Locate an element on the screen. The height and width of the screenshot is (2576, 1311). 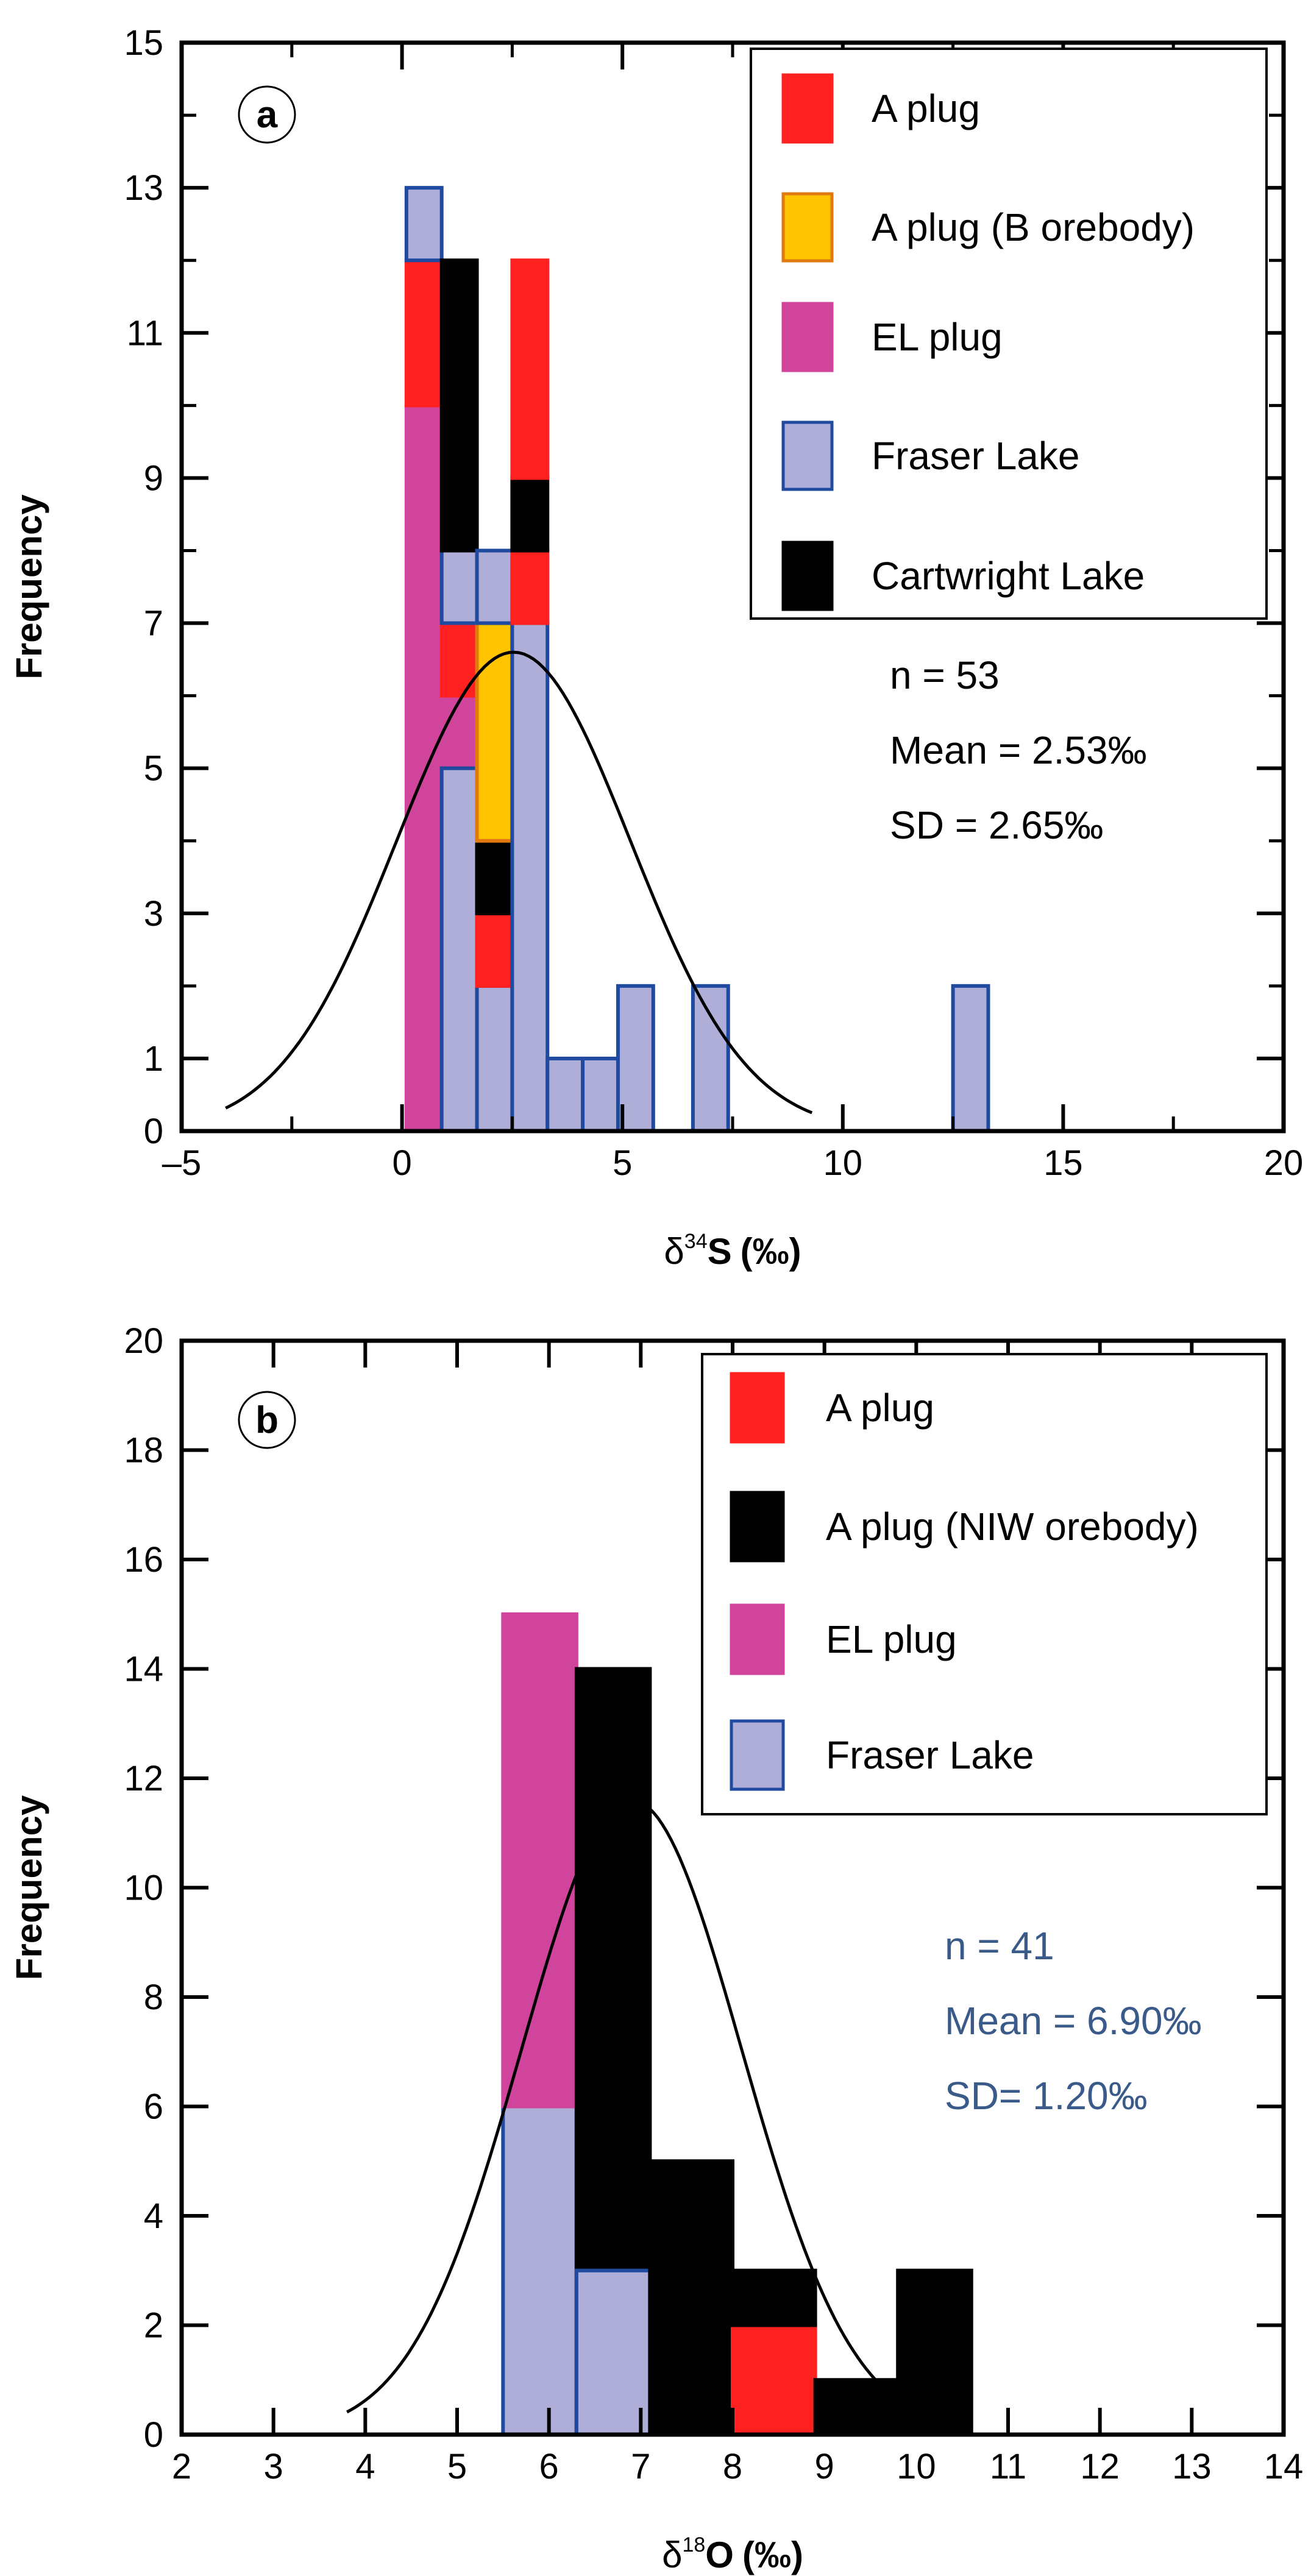
panel-b-x-tick-label: 9 is located at coordinates (824, 2466).